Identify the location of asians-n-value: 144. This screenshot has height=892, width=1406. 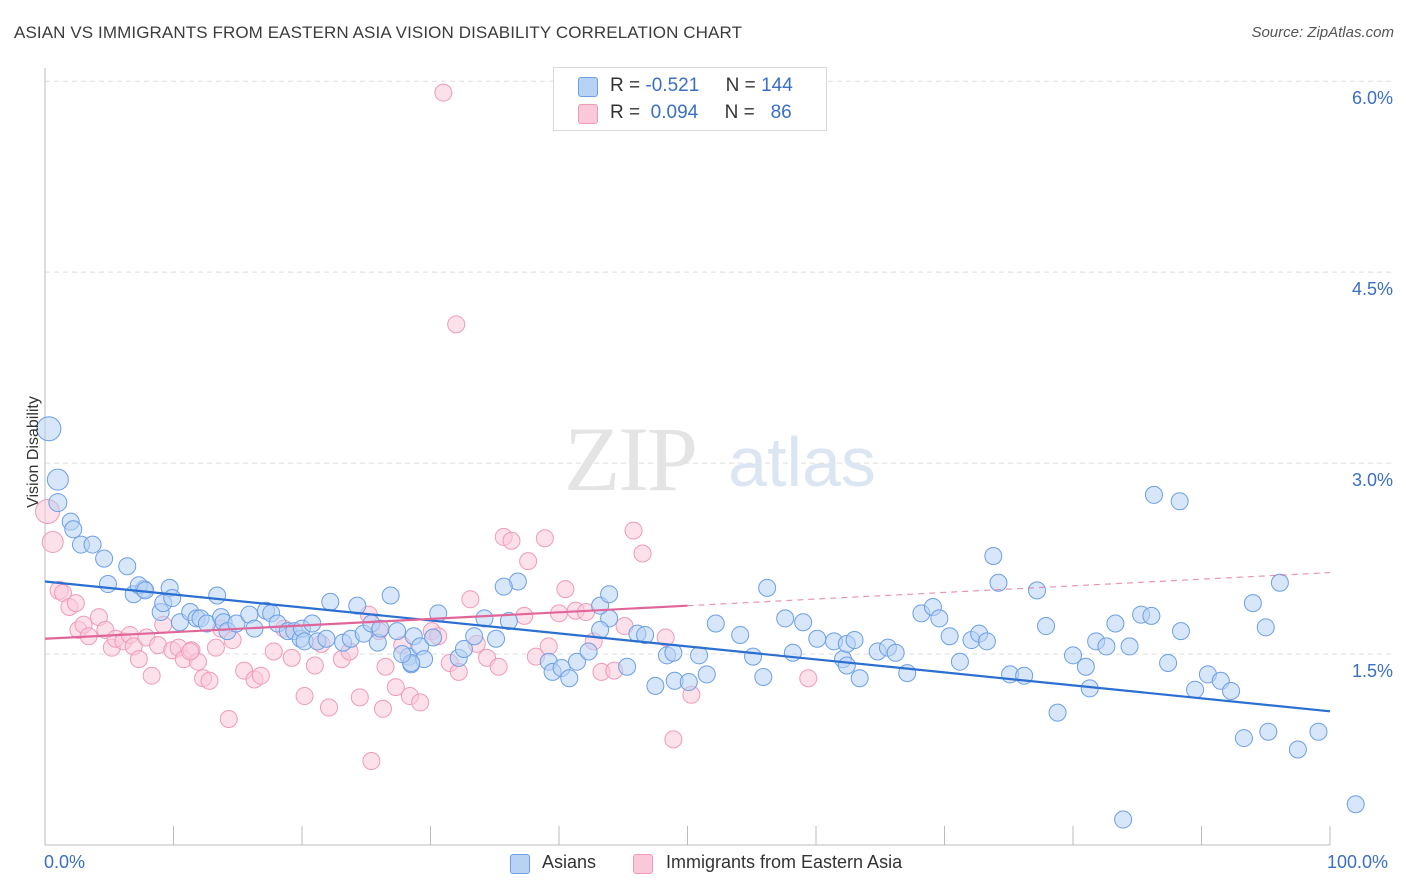
(777, 85).